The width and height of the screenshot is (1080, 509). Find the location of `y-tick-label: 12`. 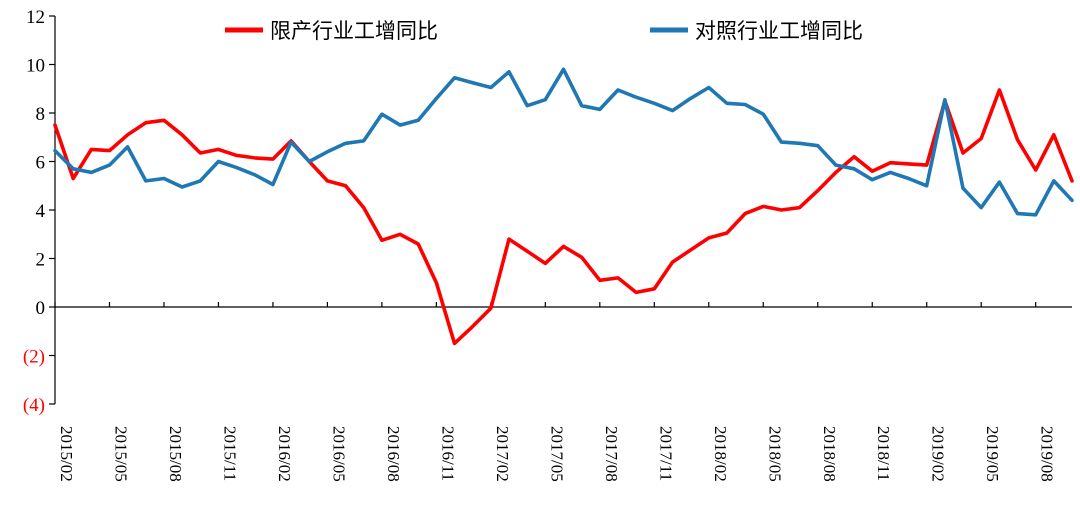

y-tick-label: 12 is located at coordinates (35, 17).